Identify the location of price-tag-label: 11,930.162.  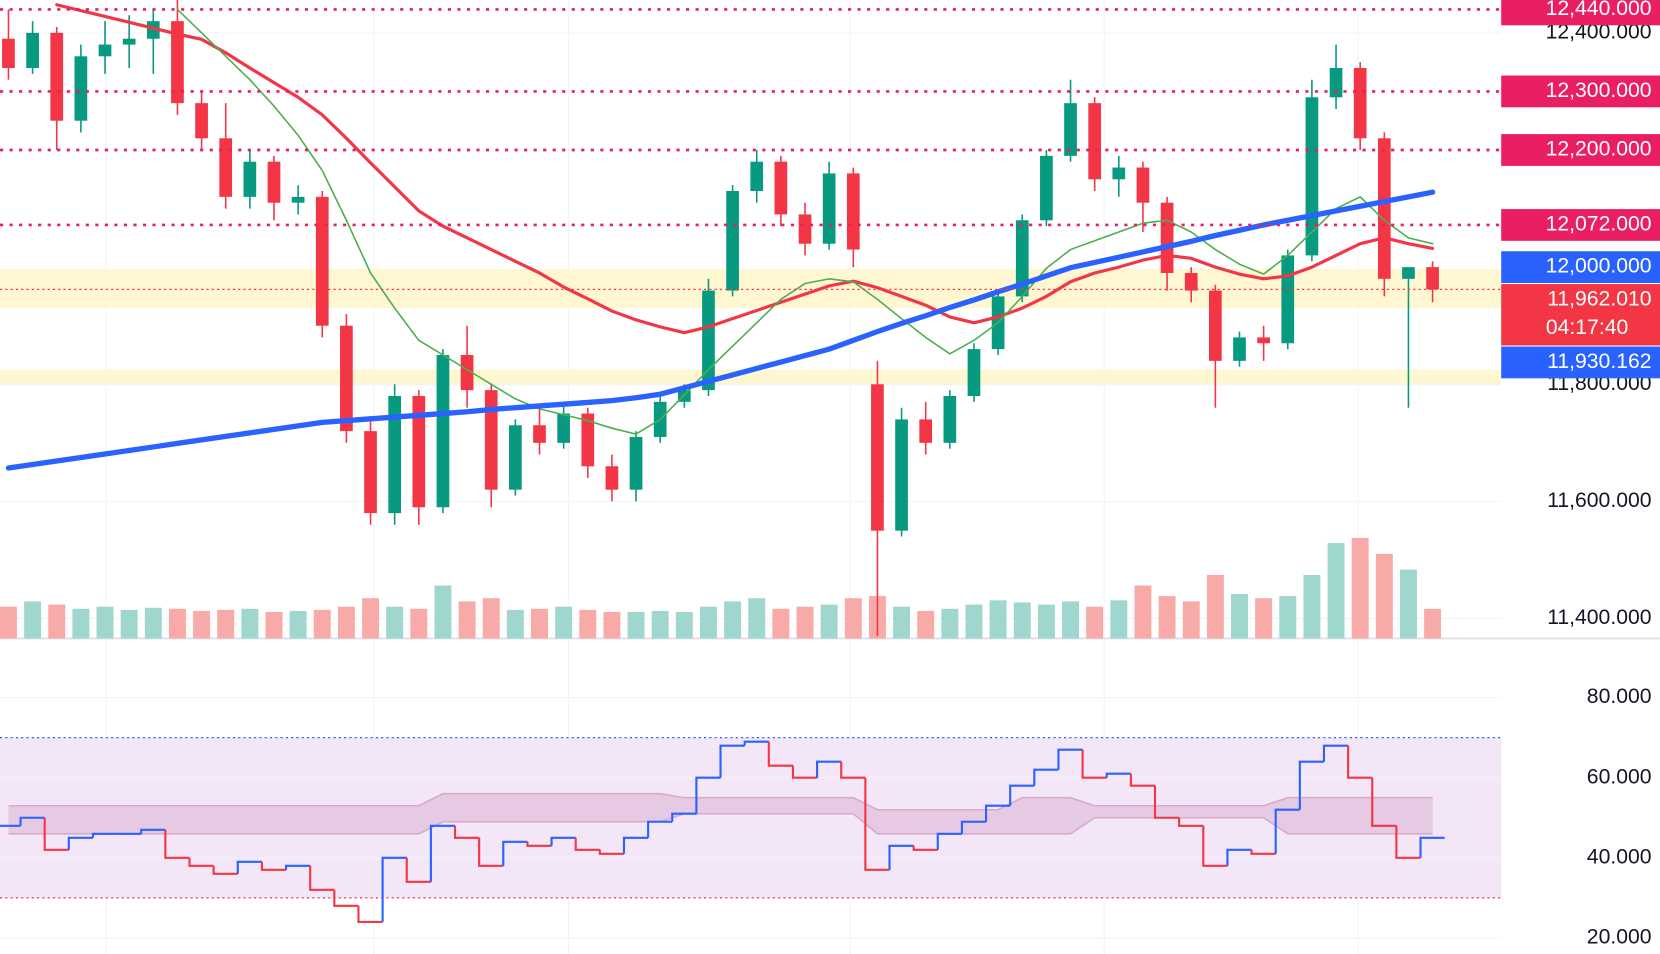
(1599, 361).